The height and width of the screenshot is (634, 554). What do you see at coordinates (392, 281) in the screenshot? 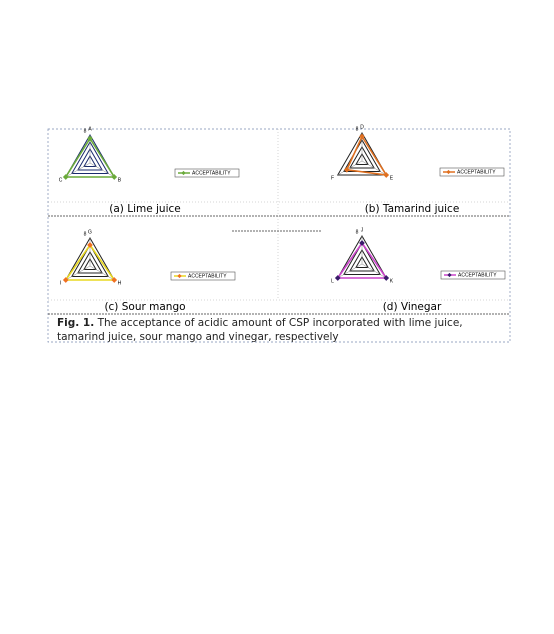
I see `axis-label: K` at bounding box center [392, 281].